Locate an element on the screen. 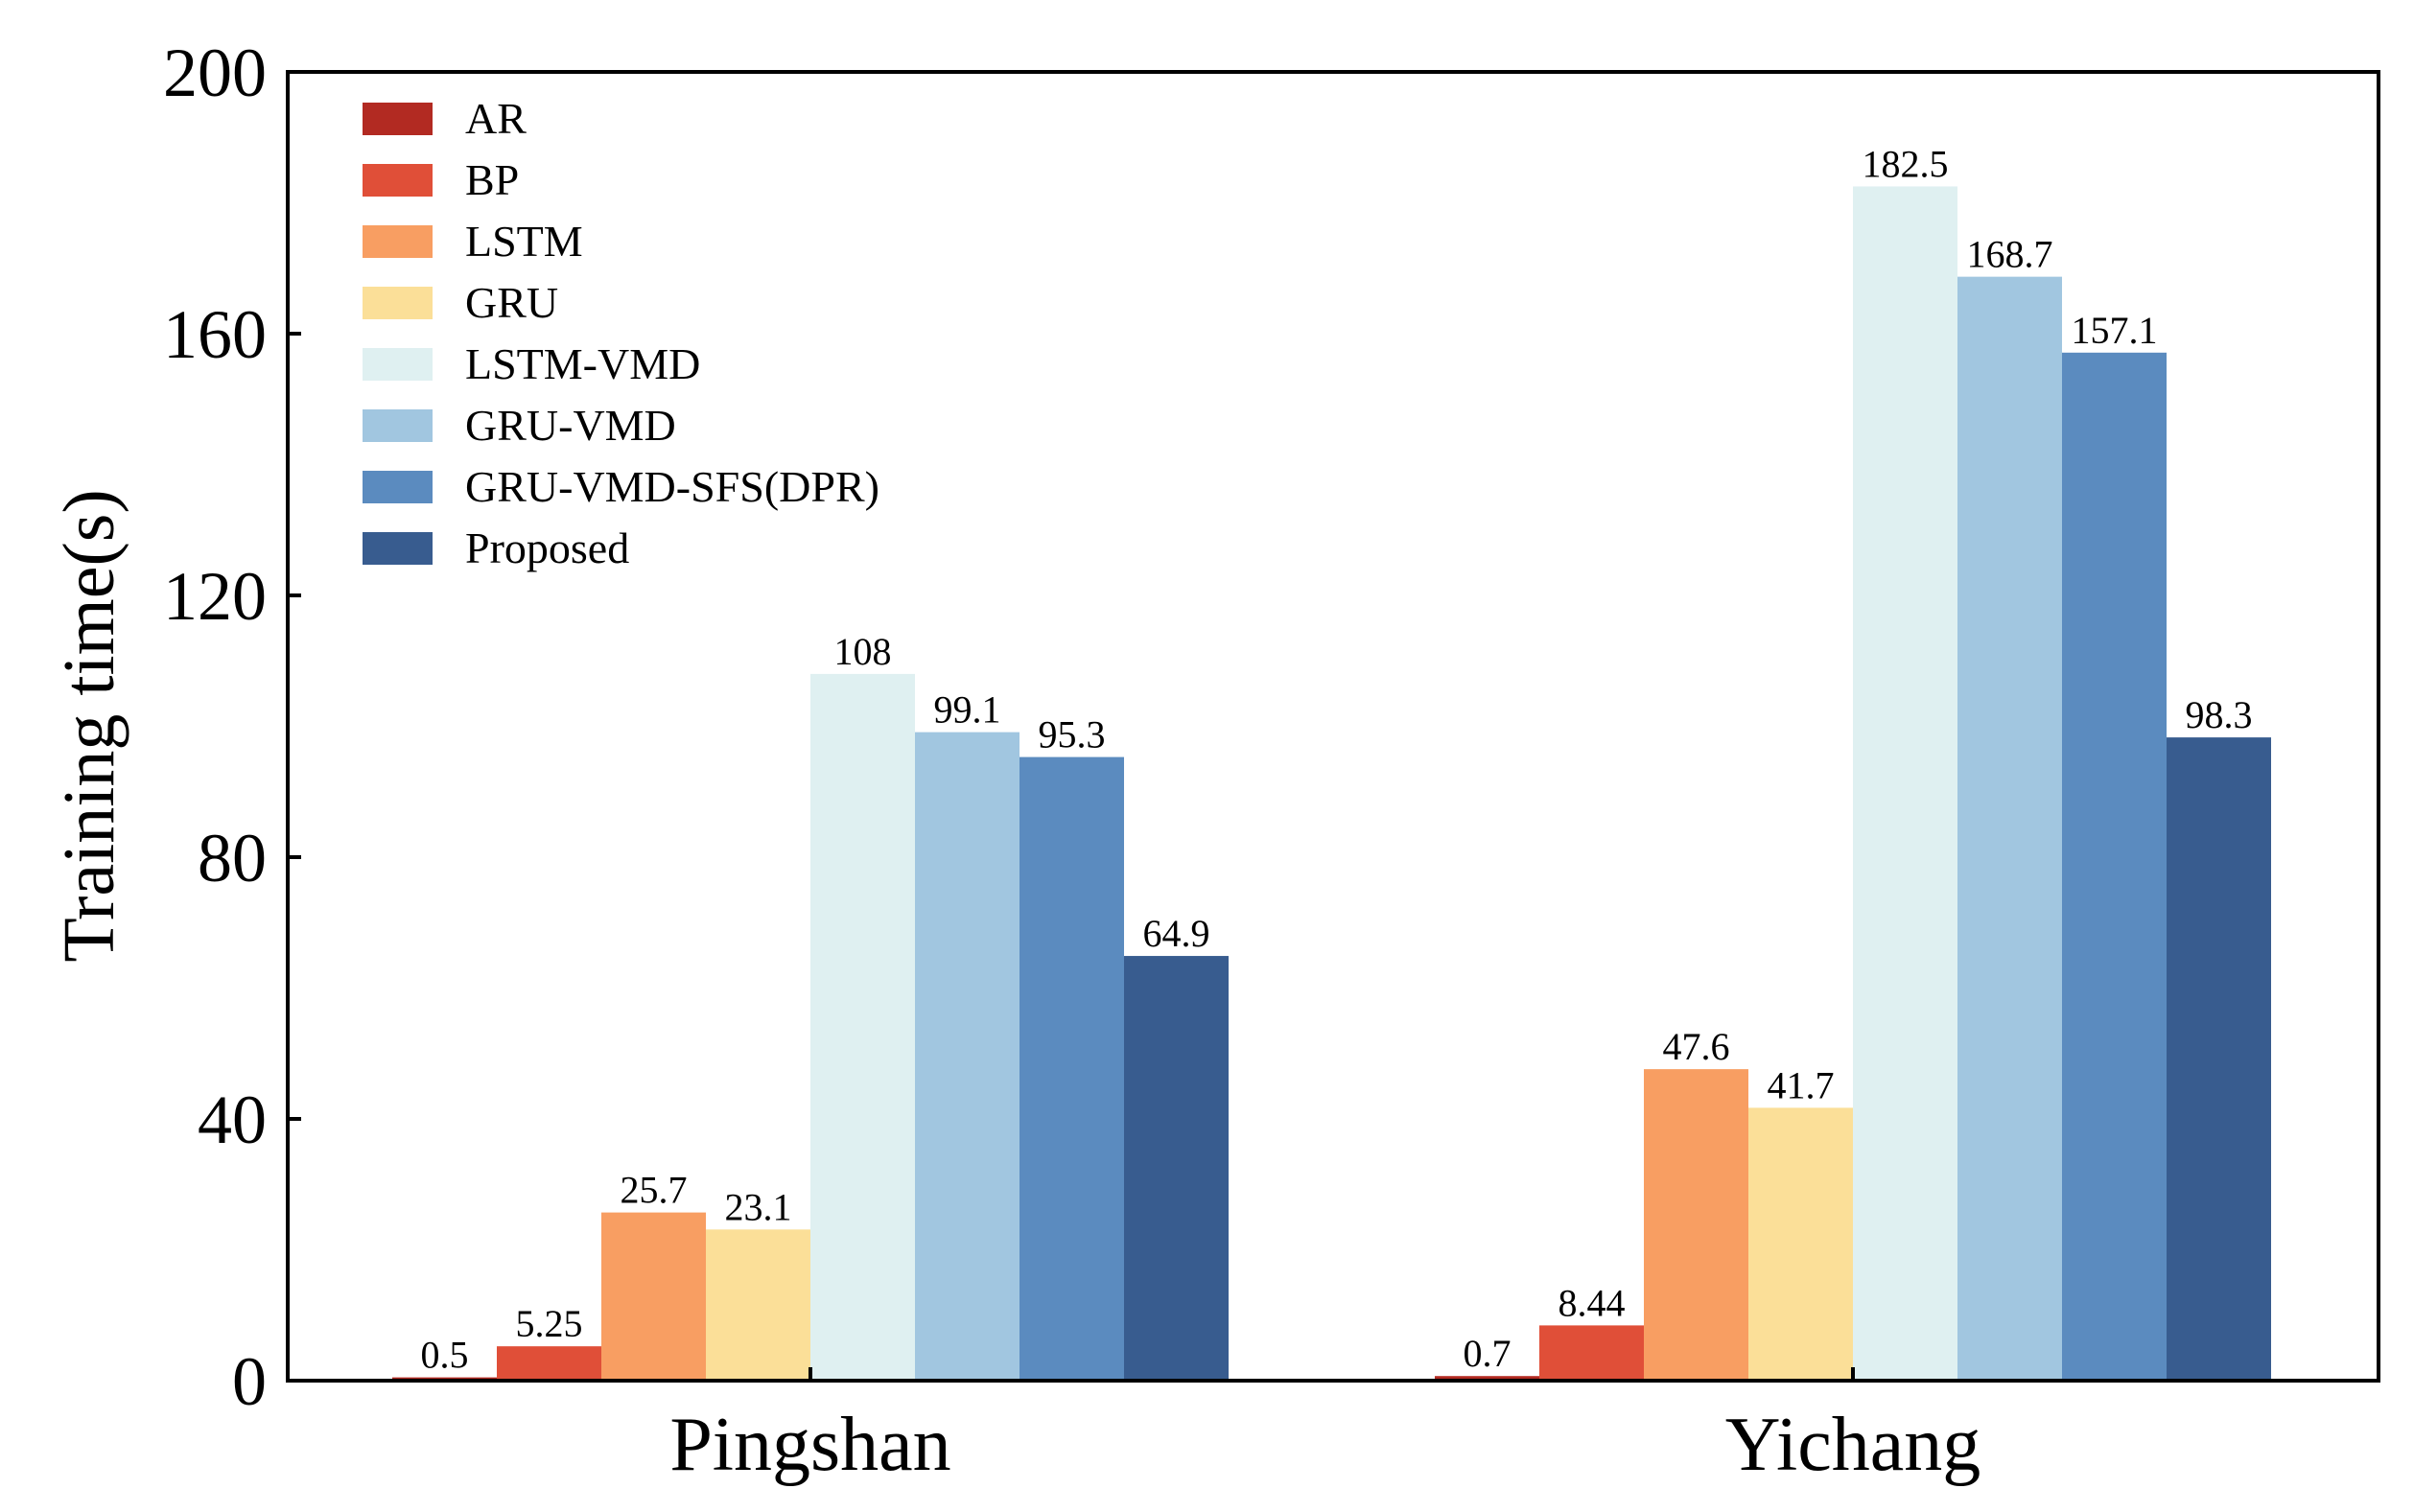 This screenshot has height=1512, width=2414. y-tick-label: 40 is located at coordinates (232, 1120).